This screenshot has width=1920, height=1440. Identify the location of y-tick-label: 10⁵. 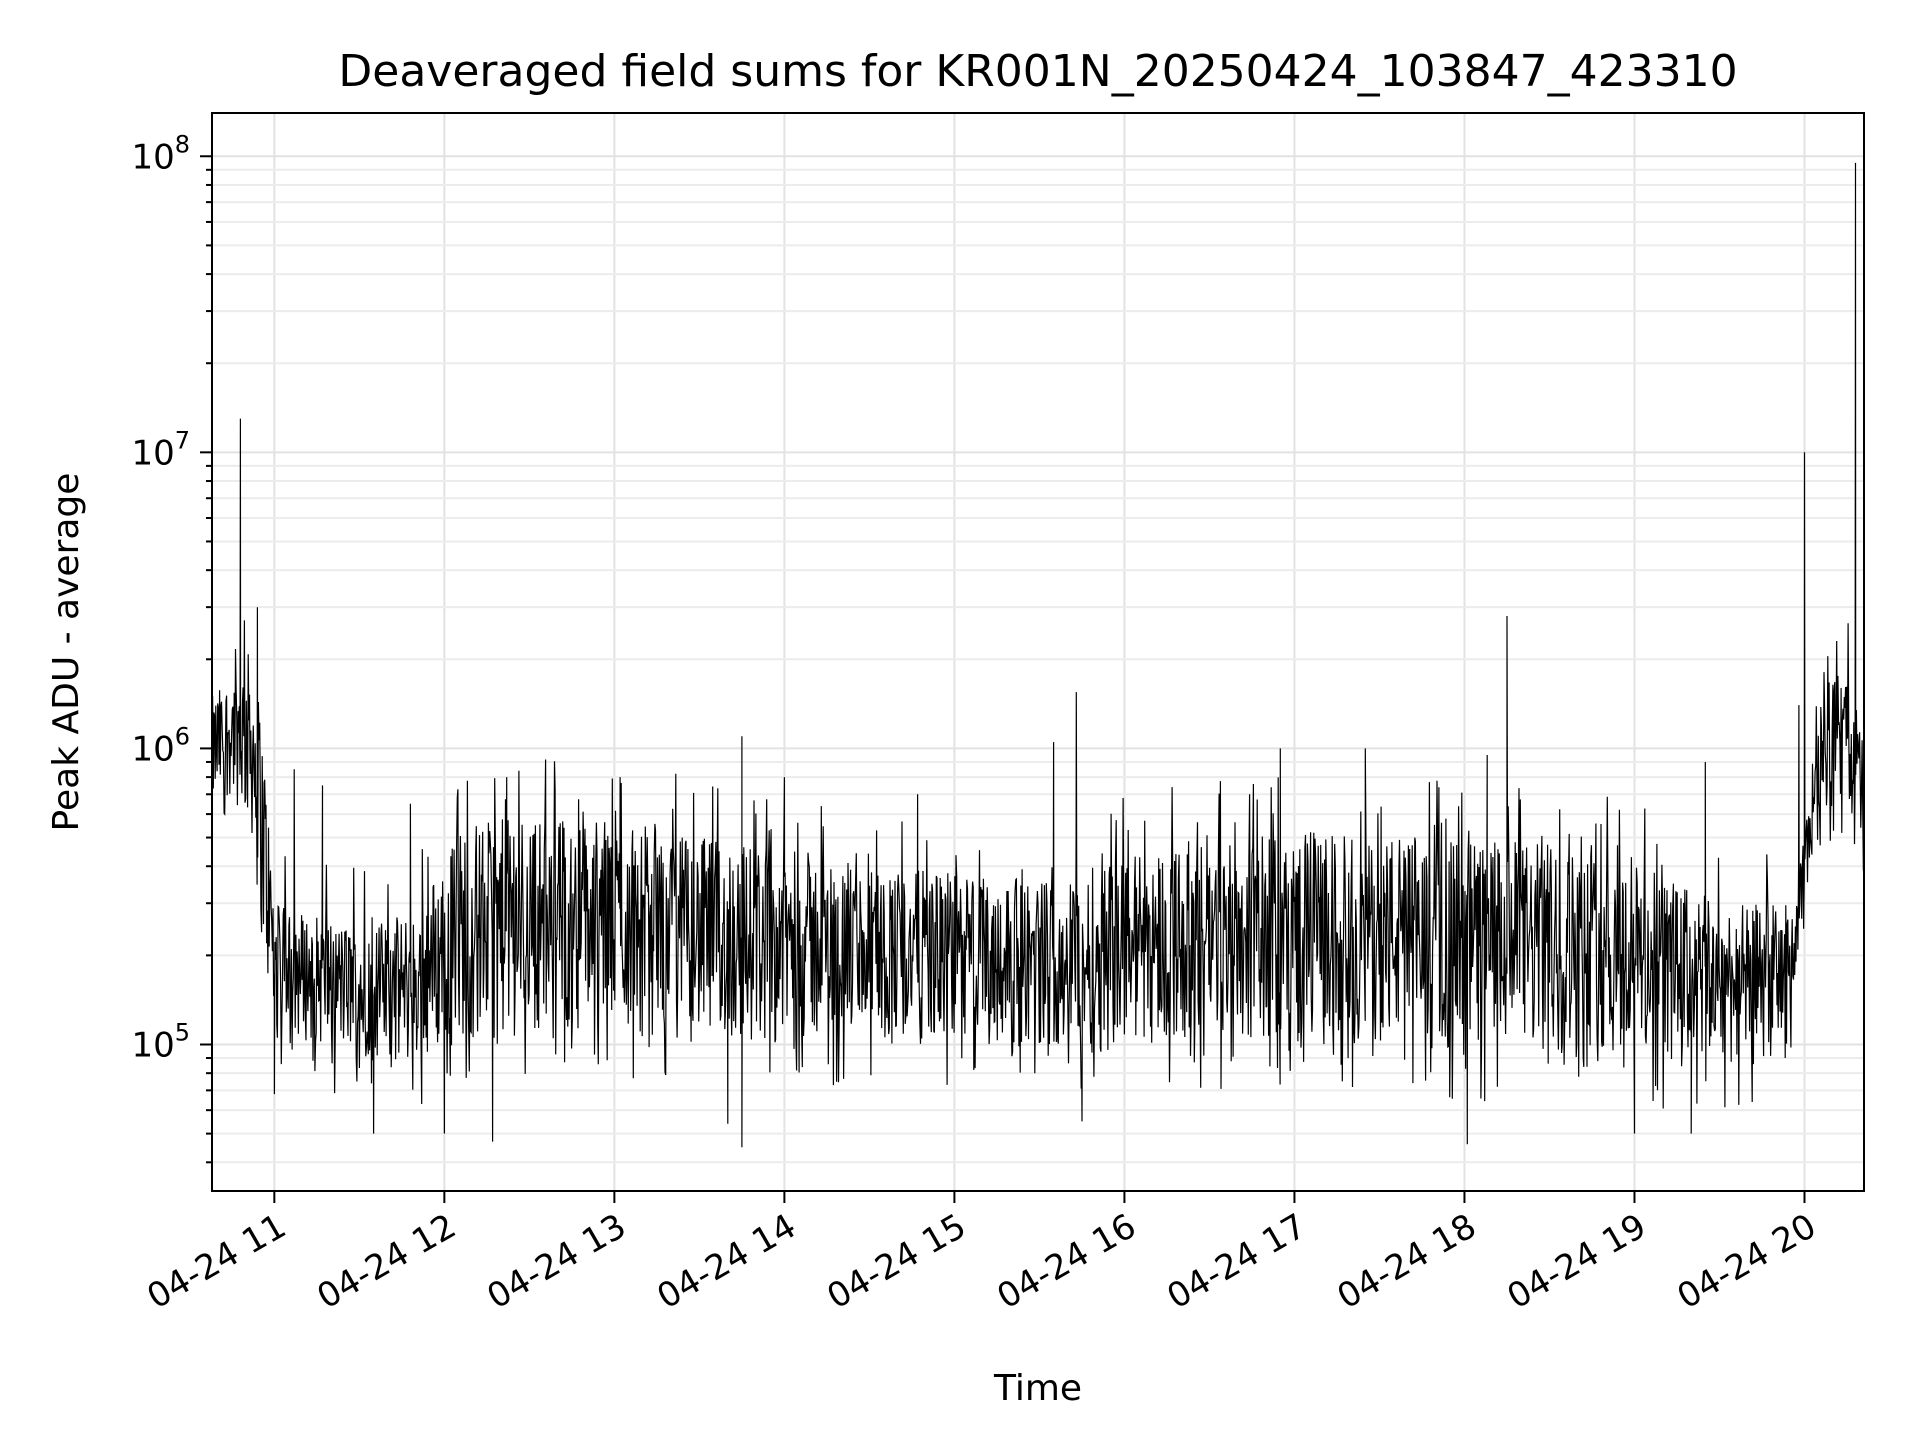
(160, 1041).